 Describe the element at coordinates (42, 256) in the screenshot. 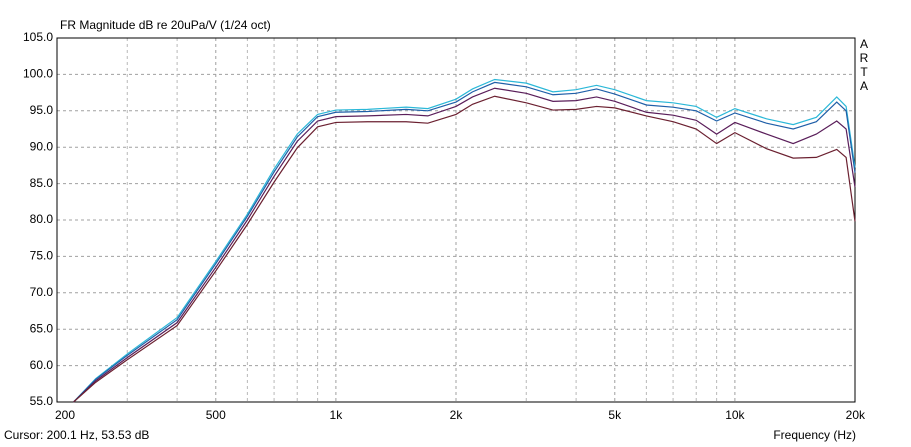

I see `y-tick-label: 75.0` at that location.